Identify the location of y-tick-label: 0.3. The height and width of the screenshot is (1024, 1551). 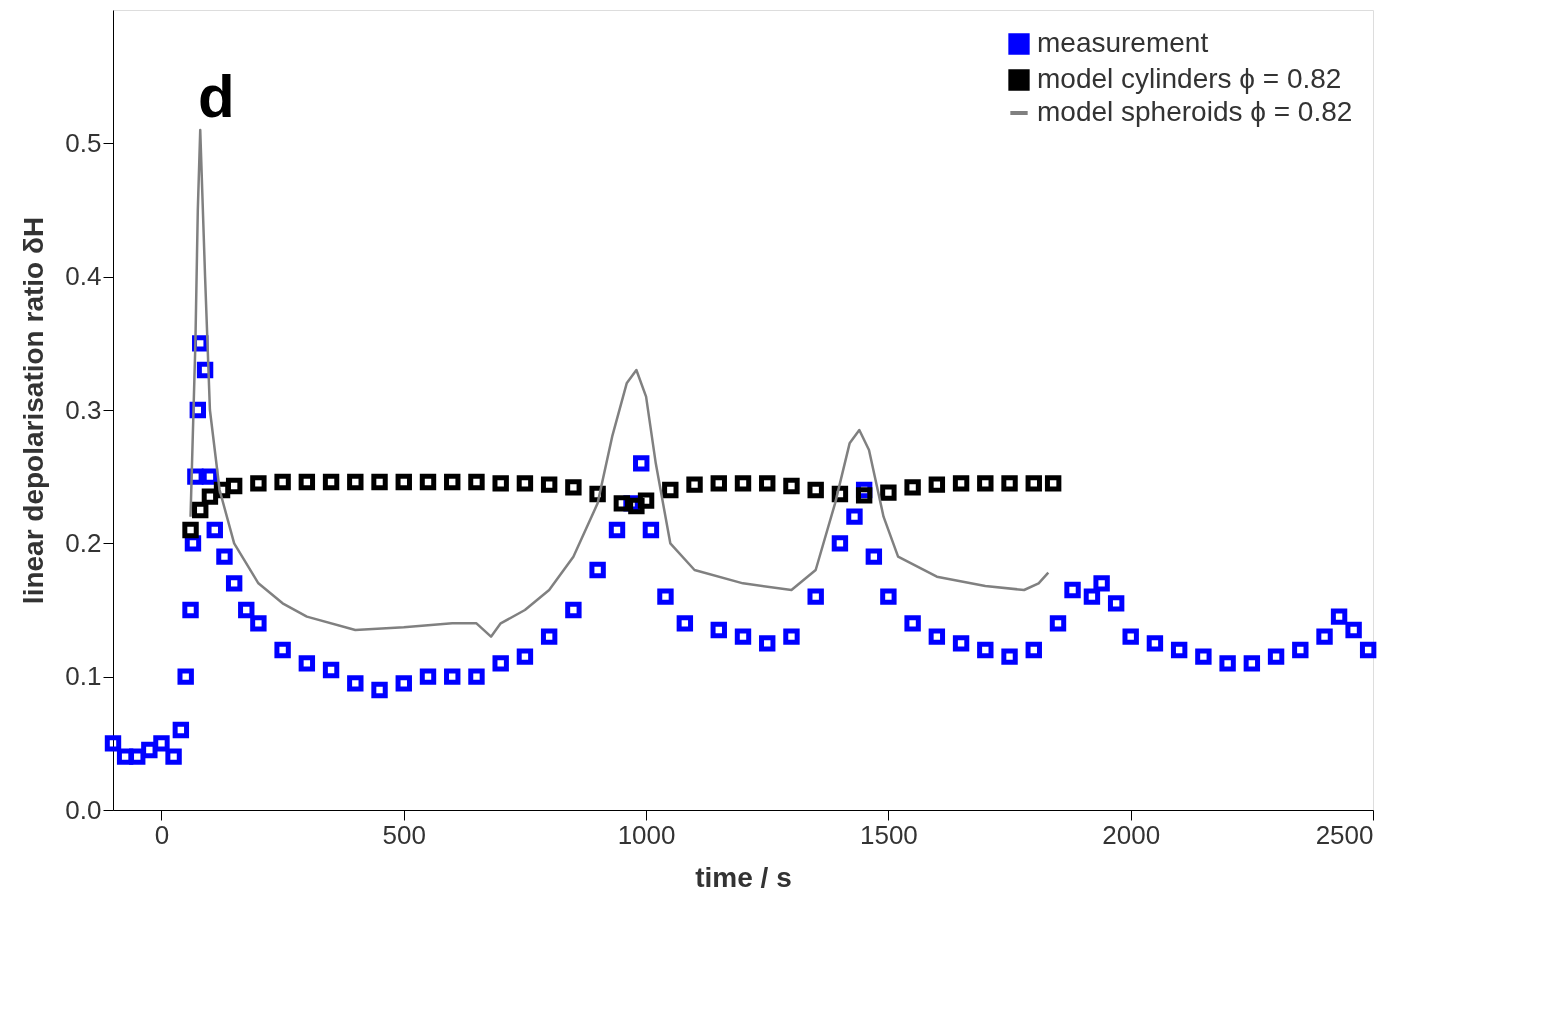
(83, 409).